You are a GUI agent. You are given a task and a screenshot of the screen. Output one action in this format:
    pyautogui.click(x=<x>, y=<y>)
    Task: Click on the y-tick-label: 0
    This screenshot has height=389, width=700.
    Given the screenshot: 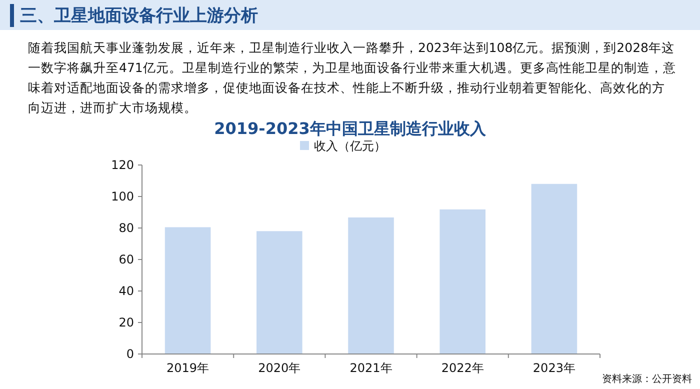 What is the action you would take?
    pyautogui.click(x=130, y=354)
    